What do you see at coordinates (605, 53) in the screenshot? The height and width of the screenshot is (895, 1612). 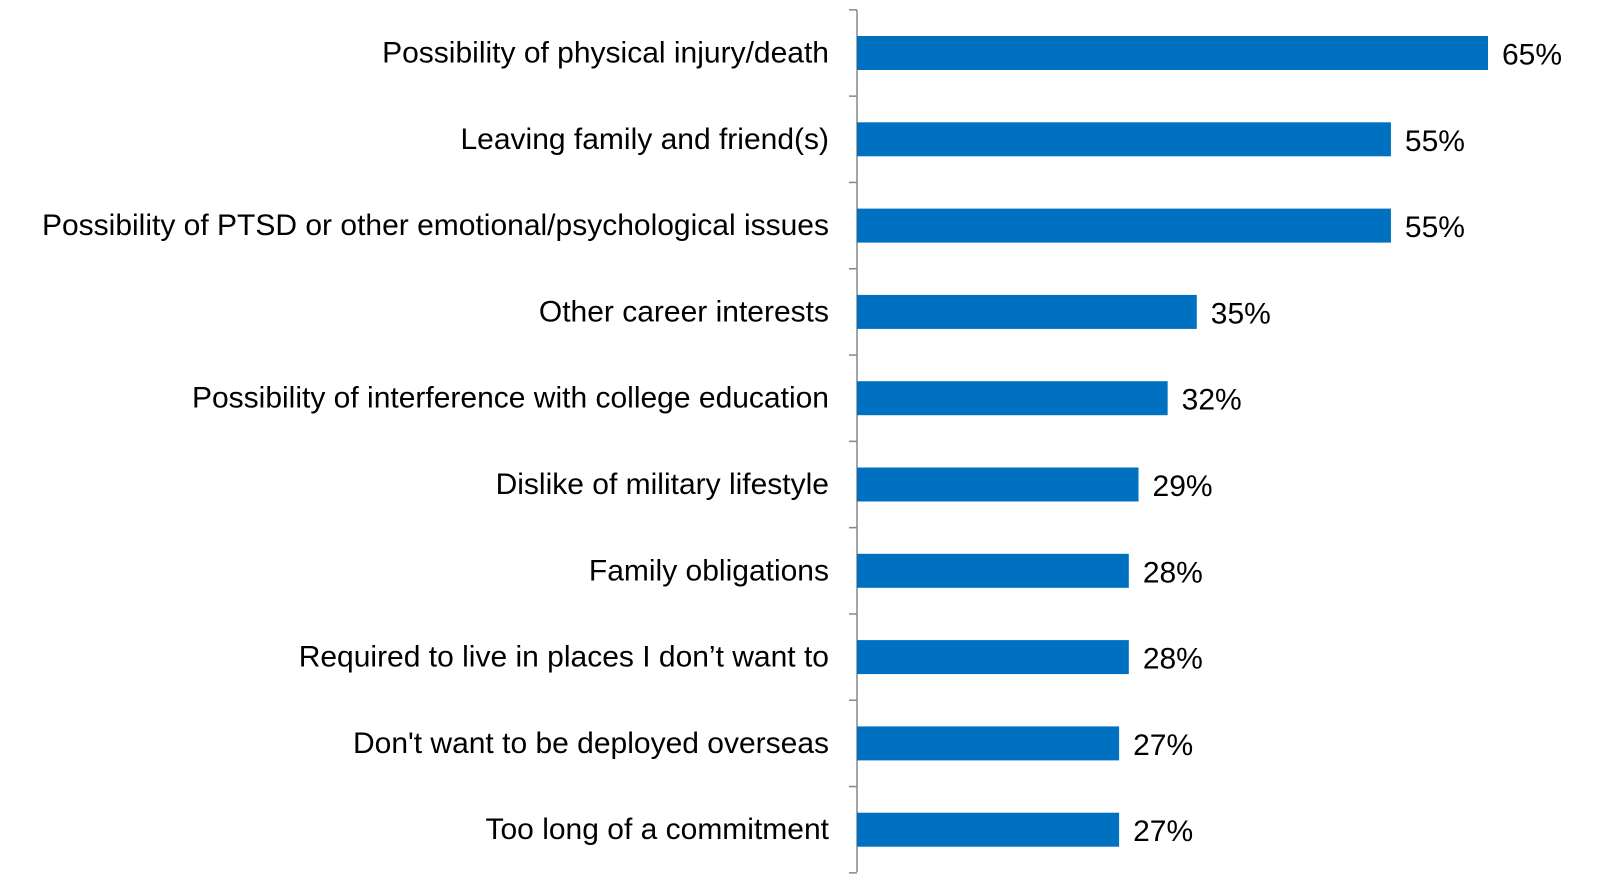 I see `category-label: Possibility of physical injury/death` at bounding box center [605, 53].